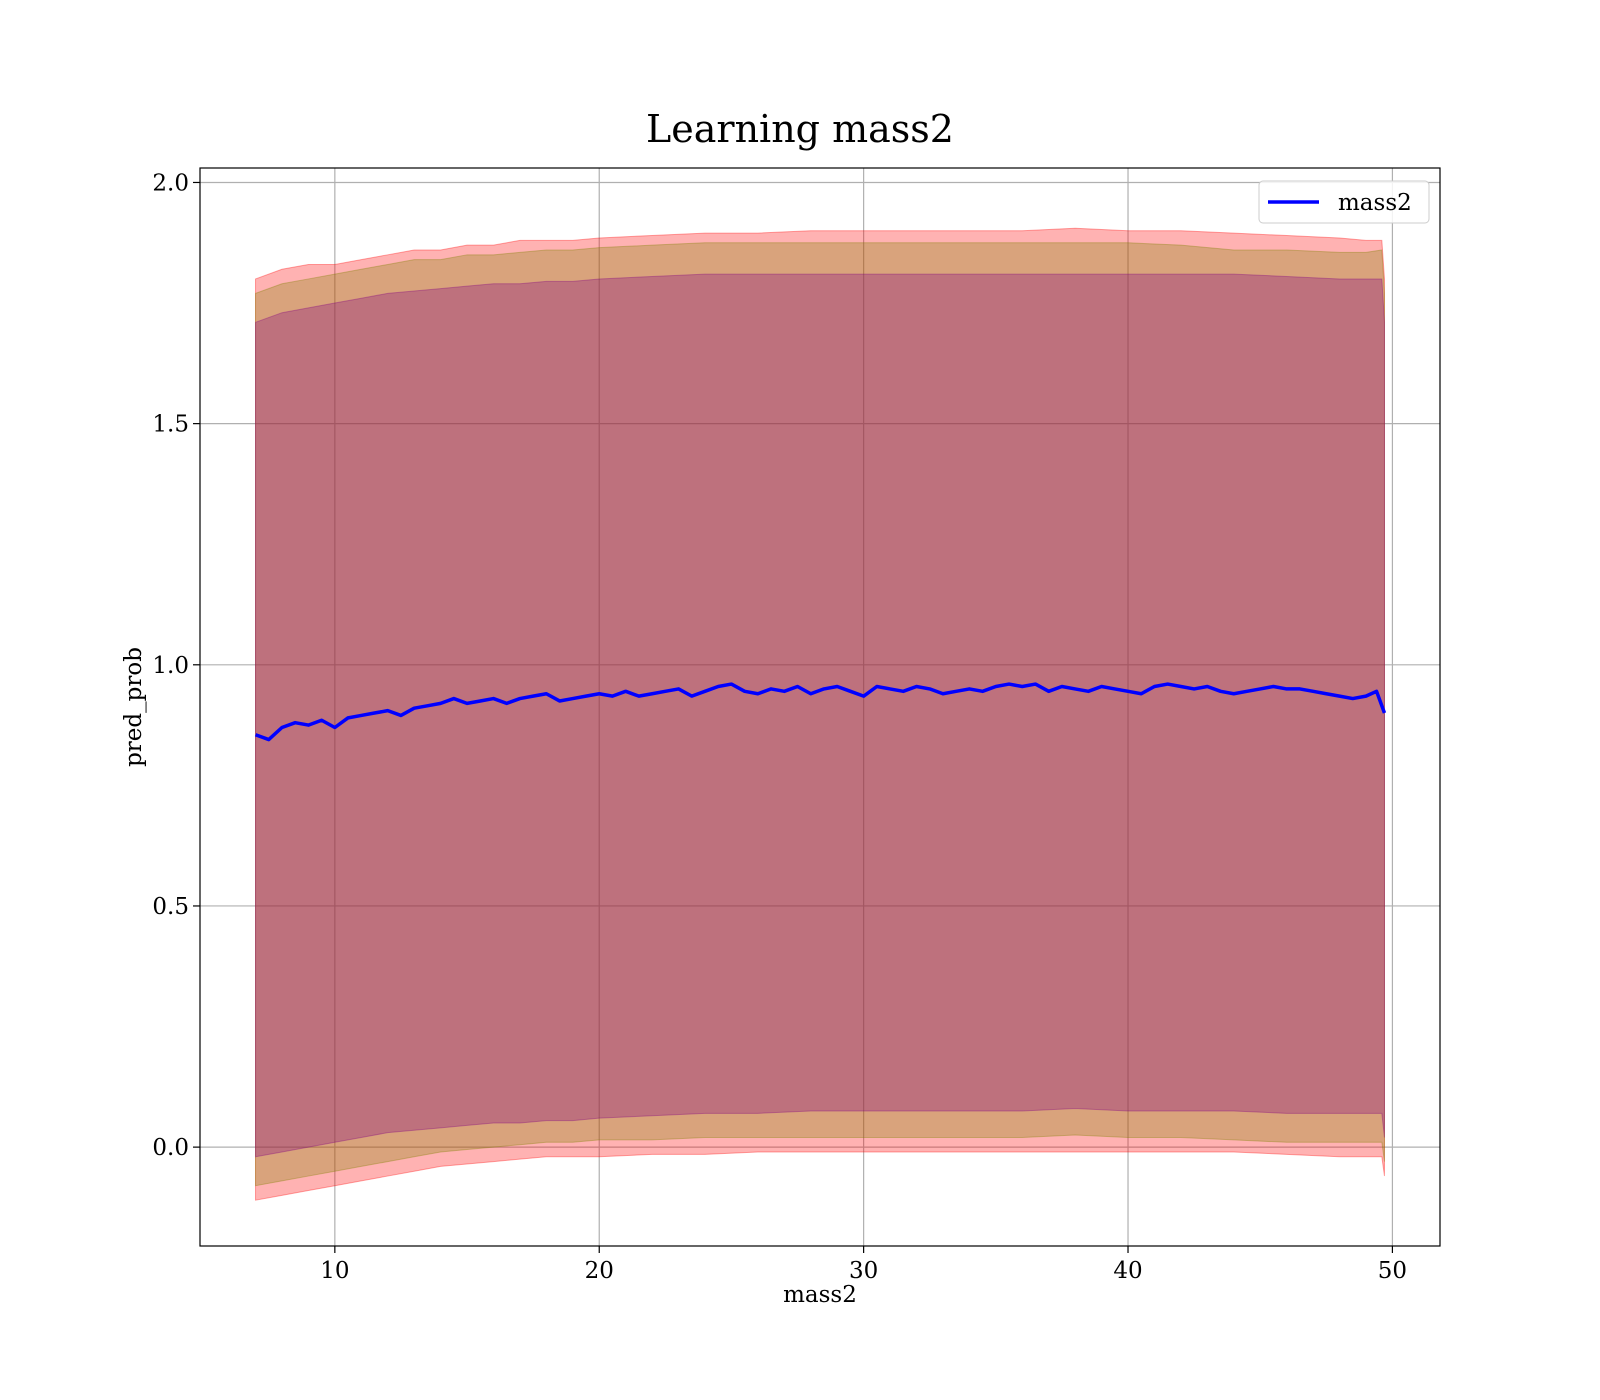  What do you see at coordinates (1392, 1271) in the screenshot?
I see `x-tick-label: 50` at bounding box center [1392, 1271].